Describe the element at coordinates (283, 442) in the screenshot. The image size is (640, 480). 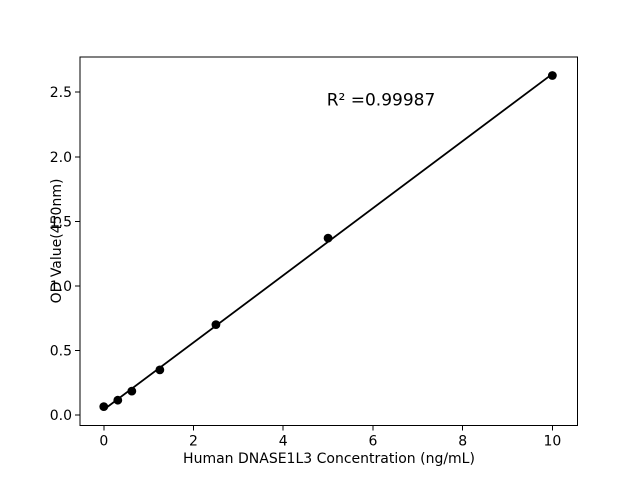
I see `x-tick-label: 4` at that location.